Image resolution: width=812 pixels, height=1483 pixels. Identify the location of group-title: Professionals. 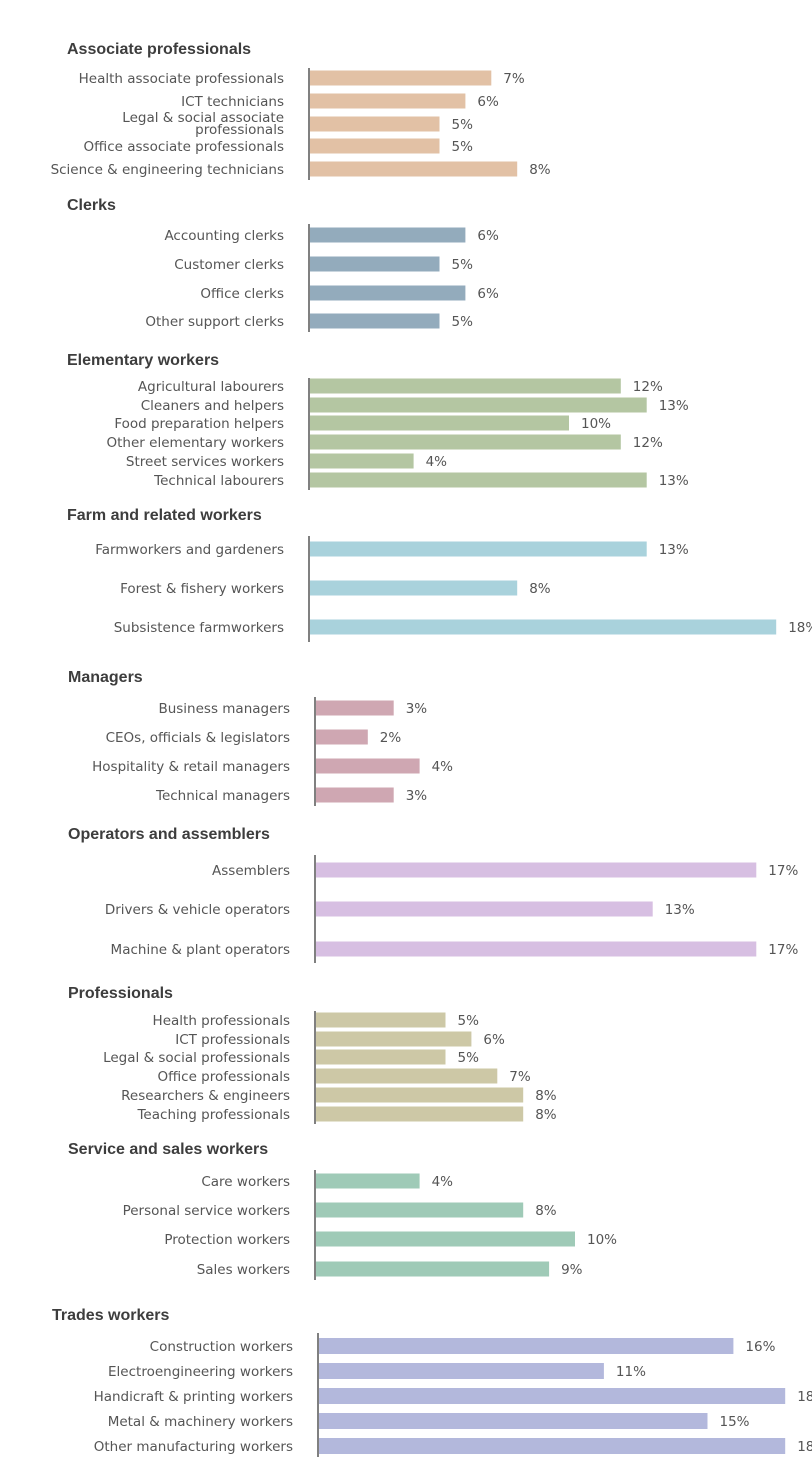
(120, 993).